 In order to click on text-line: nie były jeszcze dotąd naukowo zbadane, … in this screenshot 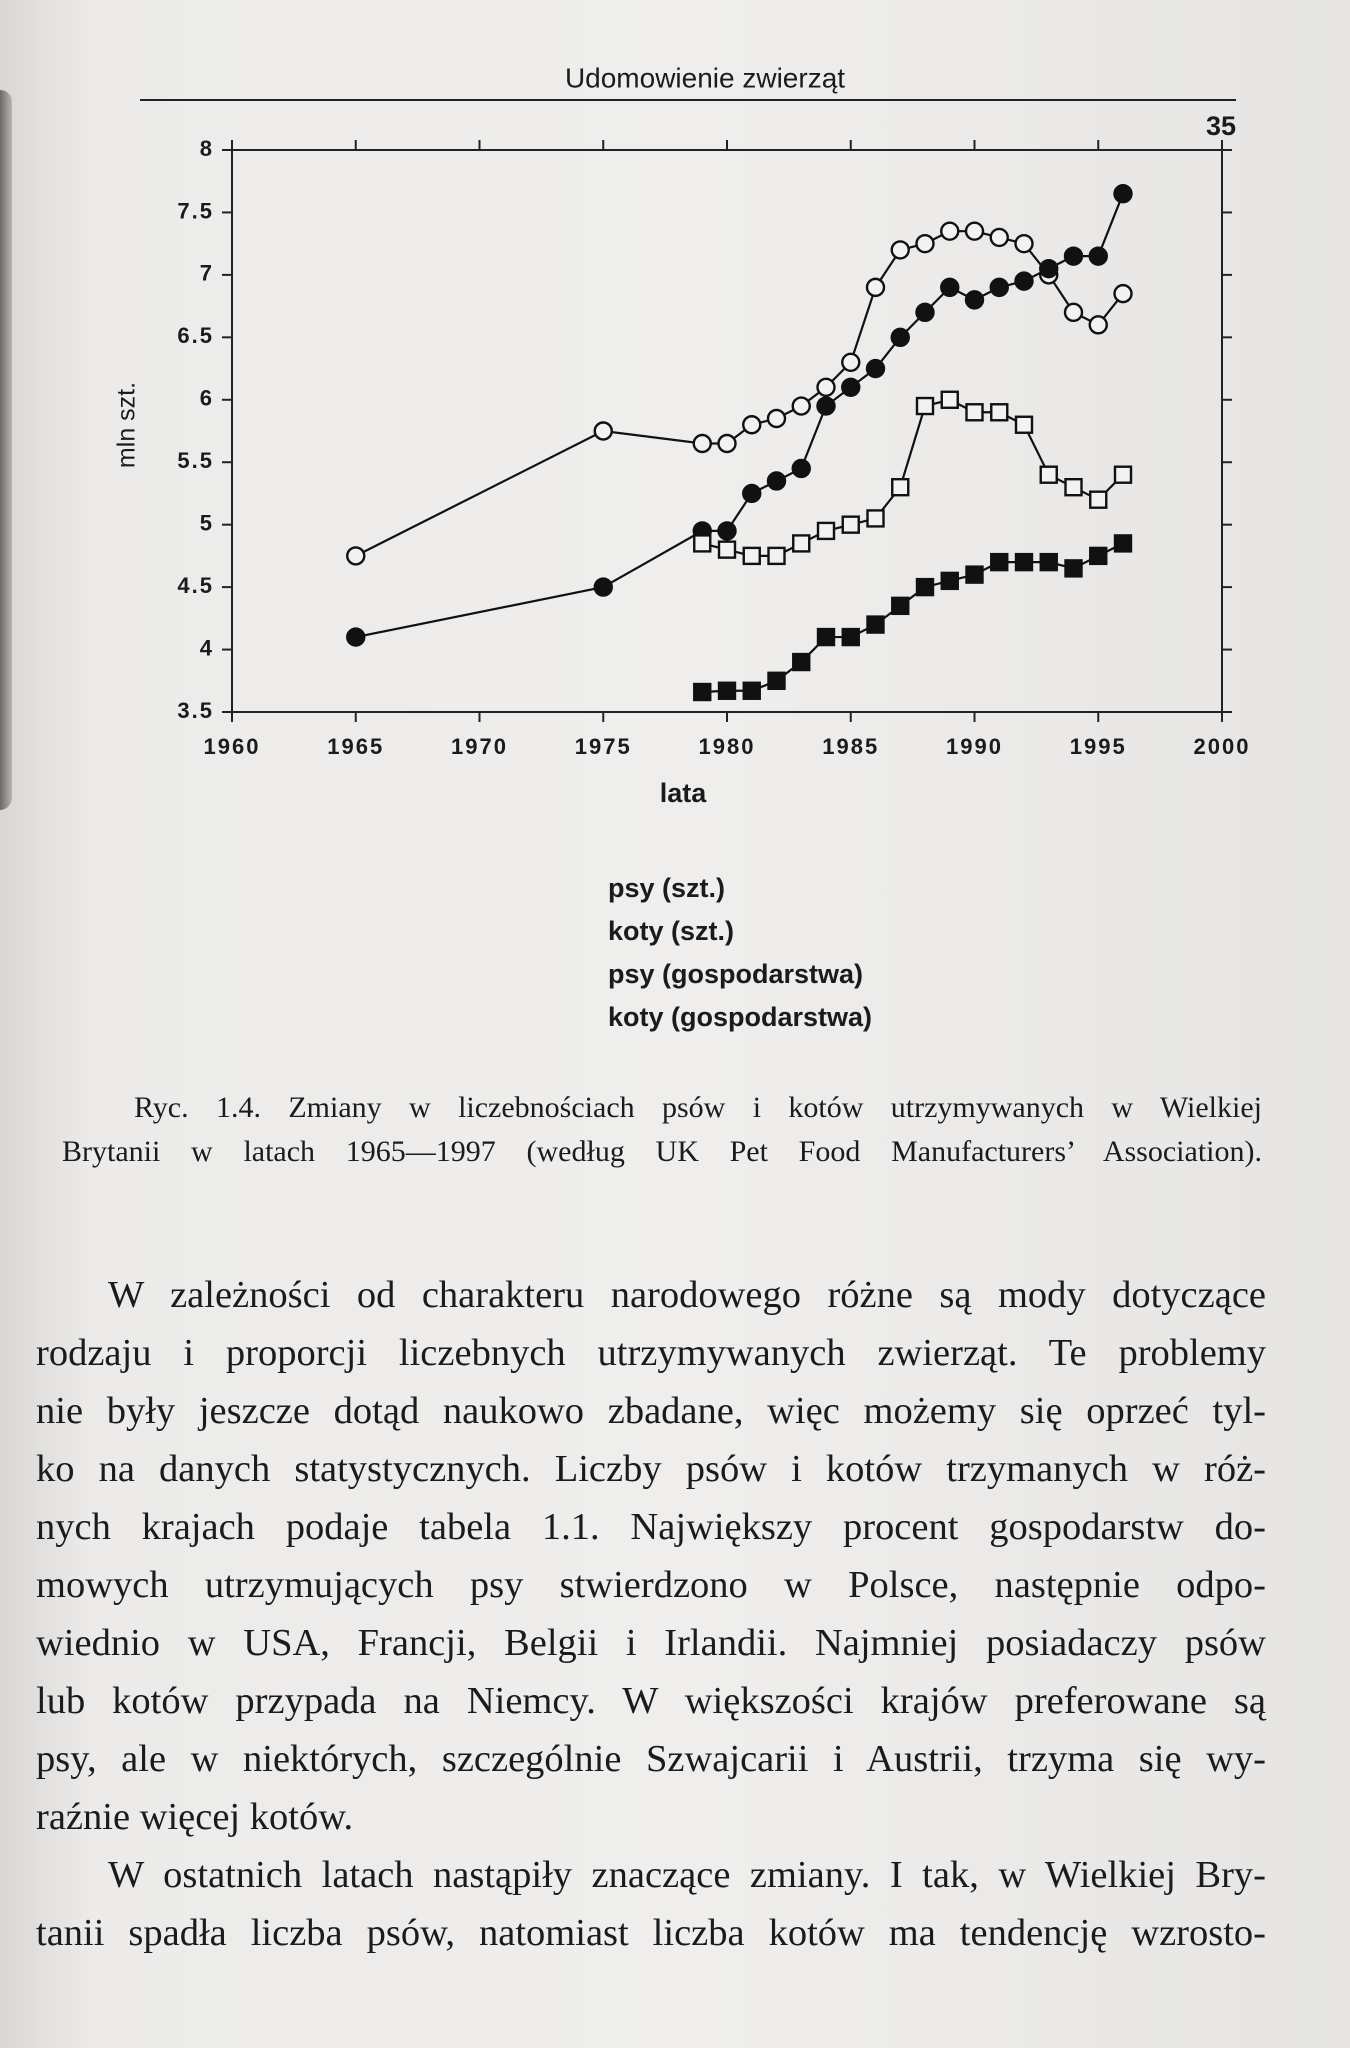, I will do `click(651, 1411)`.